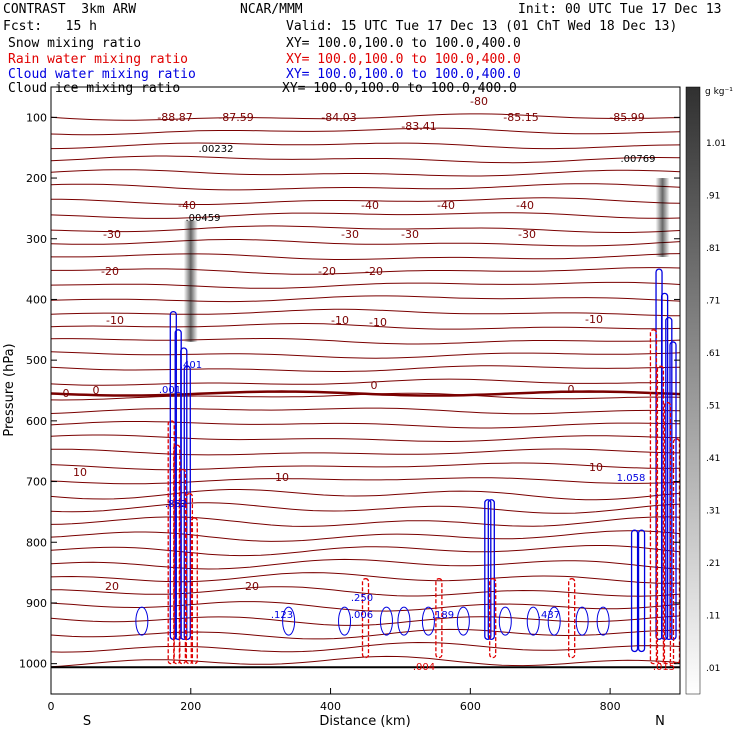 The image size is (740, 740). I want to click on maximum-value-label: .401, so click(191, 365).